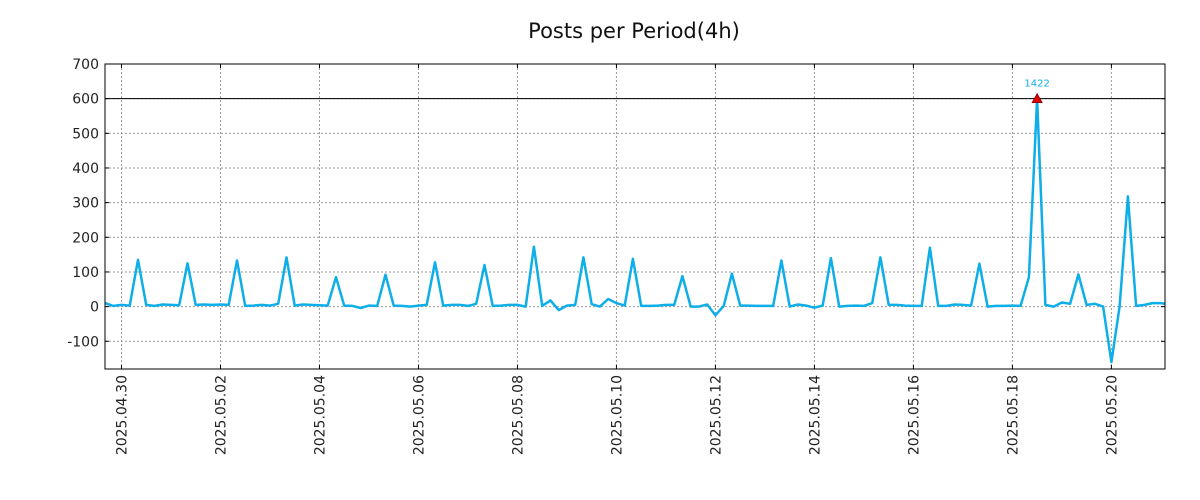 Image resolution: width=1200 pixels, height=500 pixels. What do you see at coordinates (815, 415) in the screenshot?
I see `x-tick-label: 2025.05.14` at bounding box center [815, 415].